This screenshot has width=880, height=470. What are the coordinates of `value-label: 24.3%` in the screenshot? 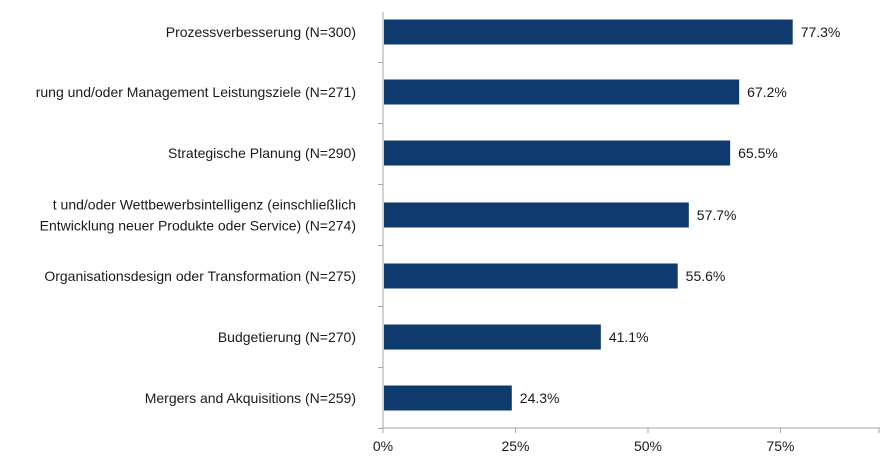 It's located at (540, 398).